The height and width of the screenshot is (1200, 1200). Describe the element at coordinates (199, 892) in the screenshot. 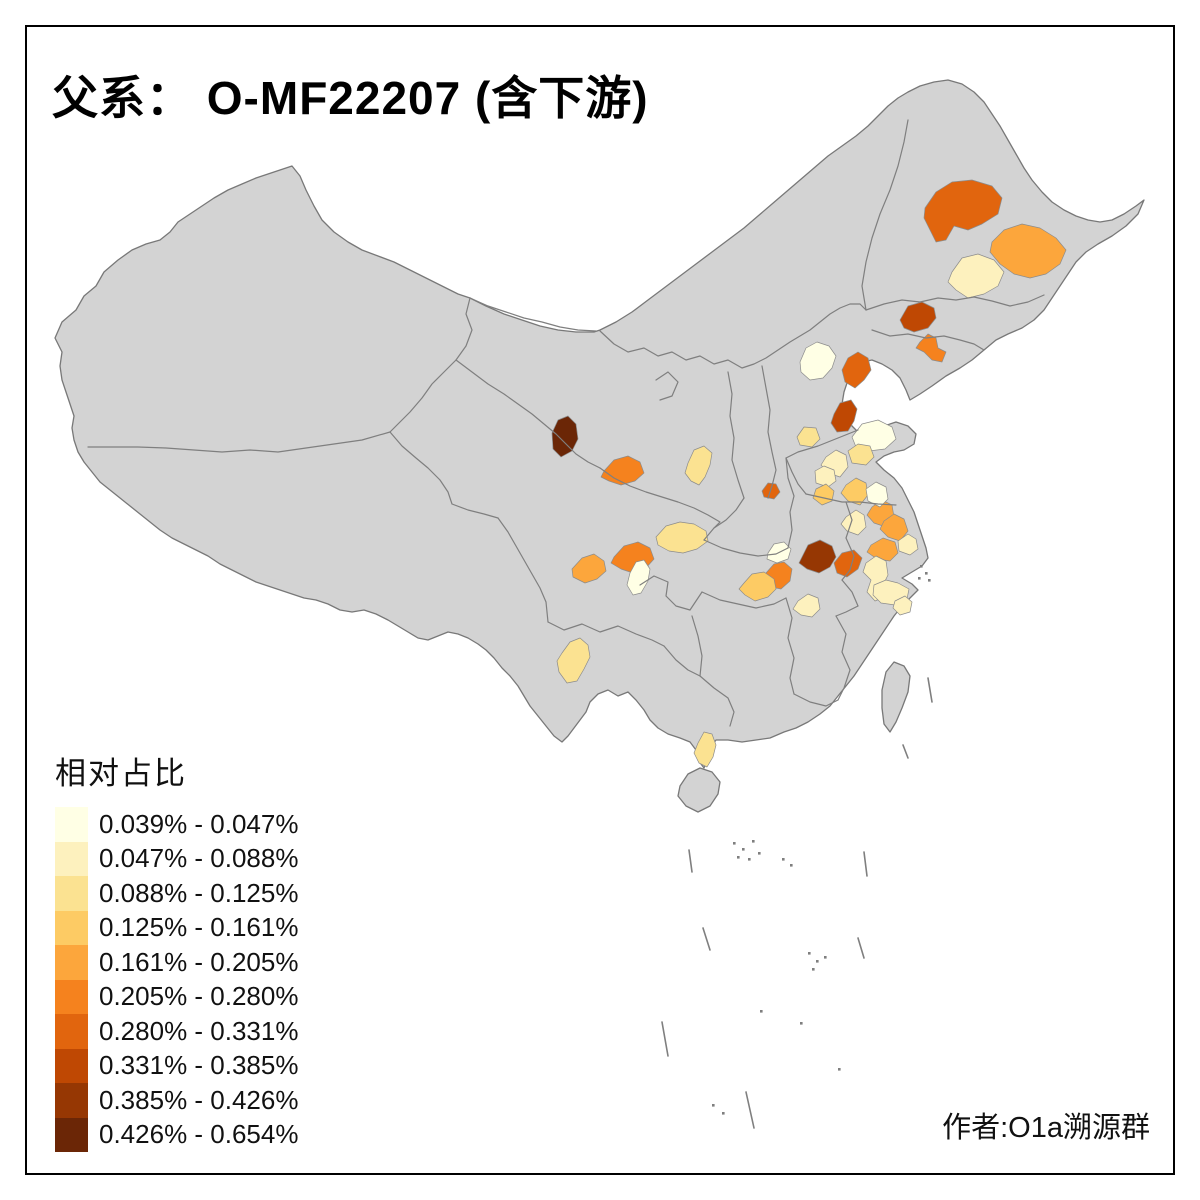

I see `legend-label: 0.088% - 0.125%` at that location.